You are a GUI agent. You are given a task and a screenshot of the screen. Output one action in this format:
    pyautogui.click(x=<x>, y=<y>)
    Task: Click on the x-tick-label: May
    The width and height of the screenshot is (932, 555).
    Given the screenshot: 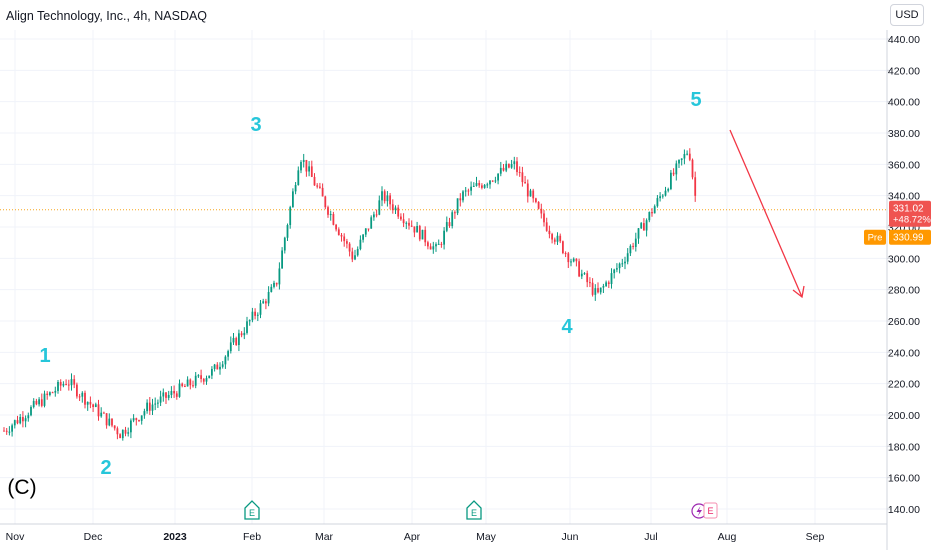 What is the action you would take?
    pyautogui.click(x=486, y=537)
    